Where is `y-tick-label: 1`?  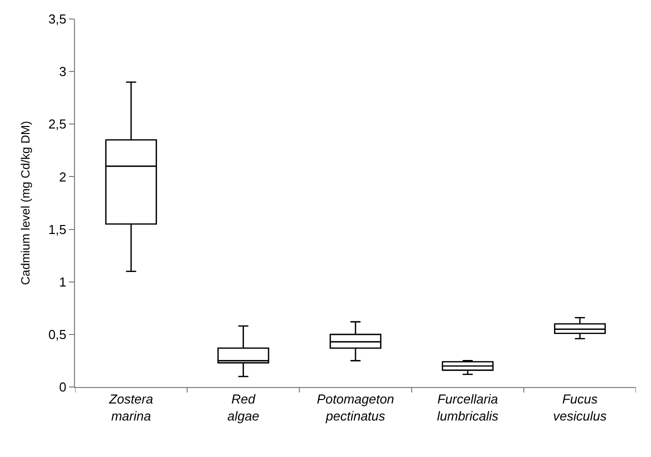
y-tick-label: 1 is located at coordinates (62, 282).